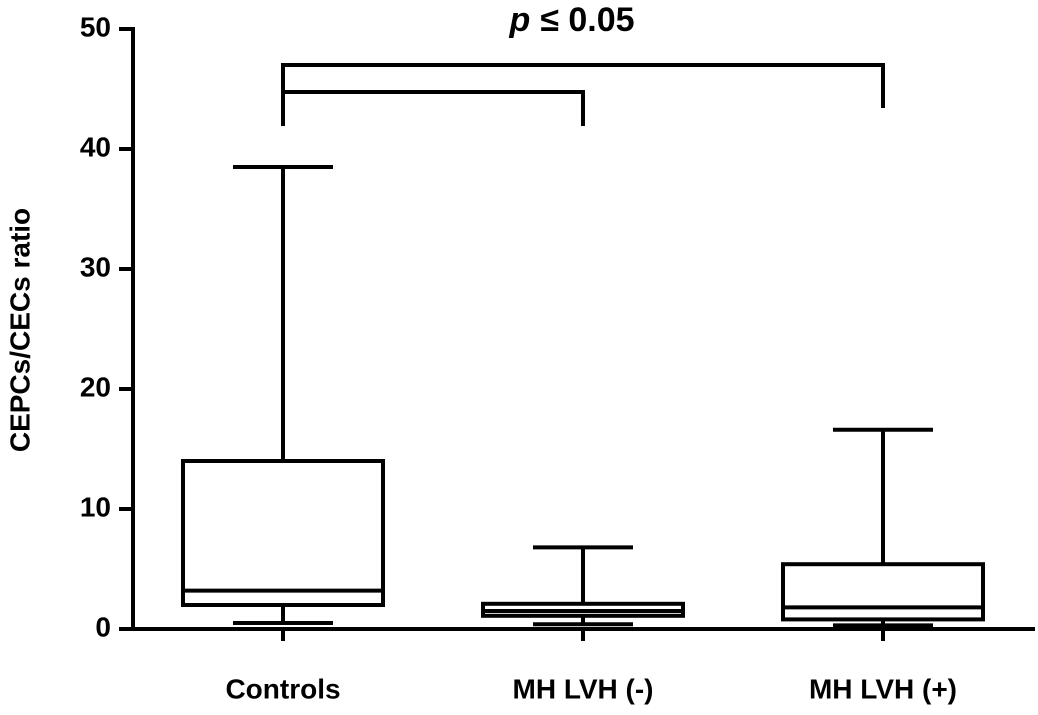 This screenshot has height=715, width=1038. Describe the element at coordinates (19, 330) in the screenshot. I see `y-axis-label: CEPCs/CECs ratio` at that location.